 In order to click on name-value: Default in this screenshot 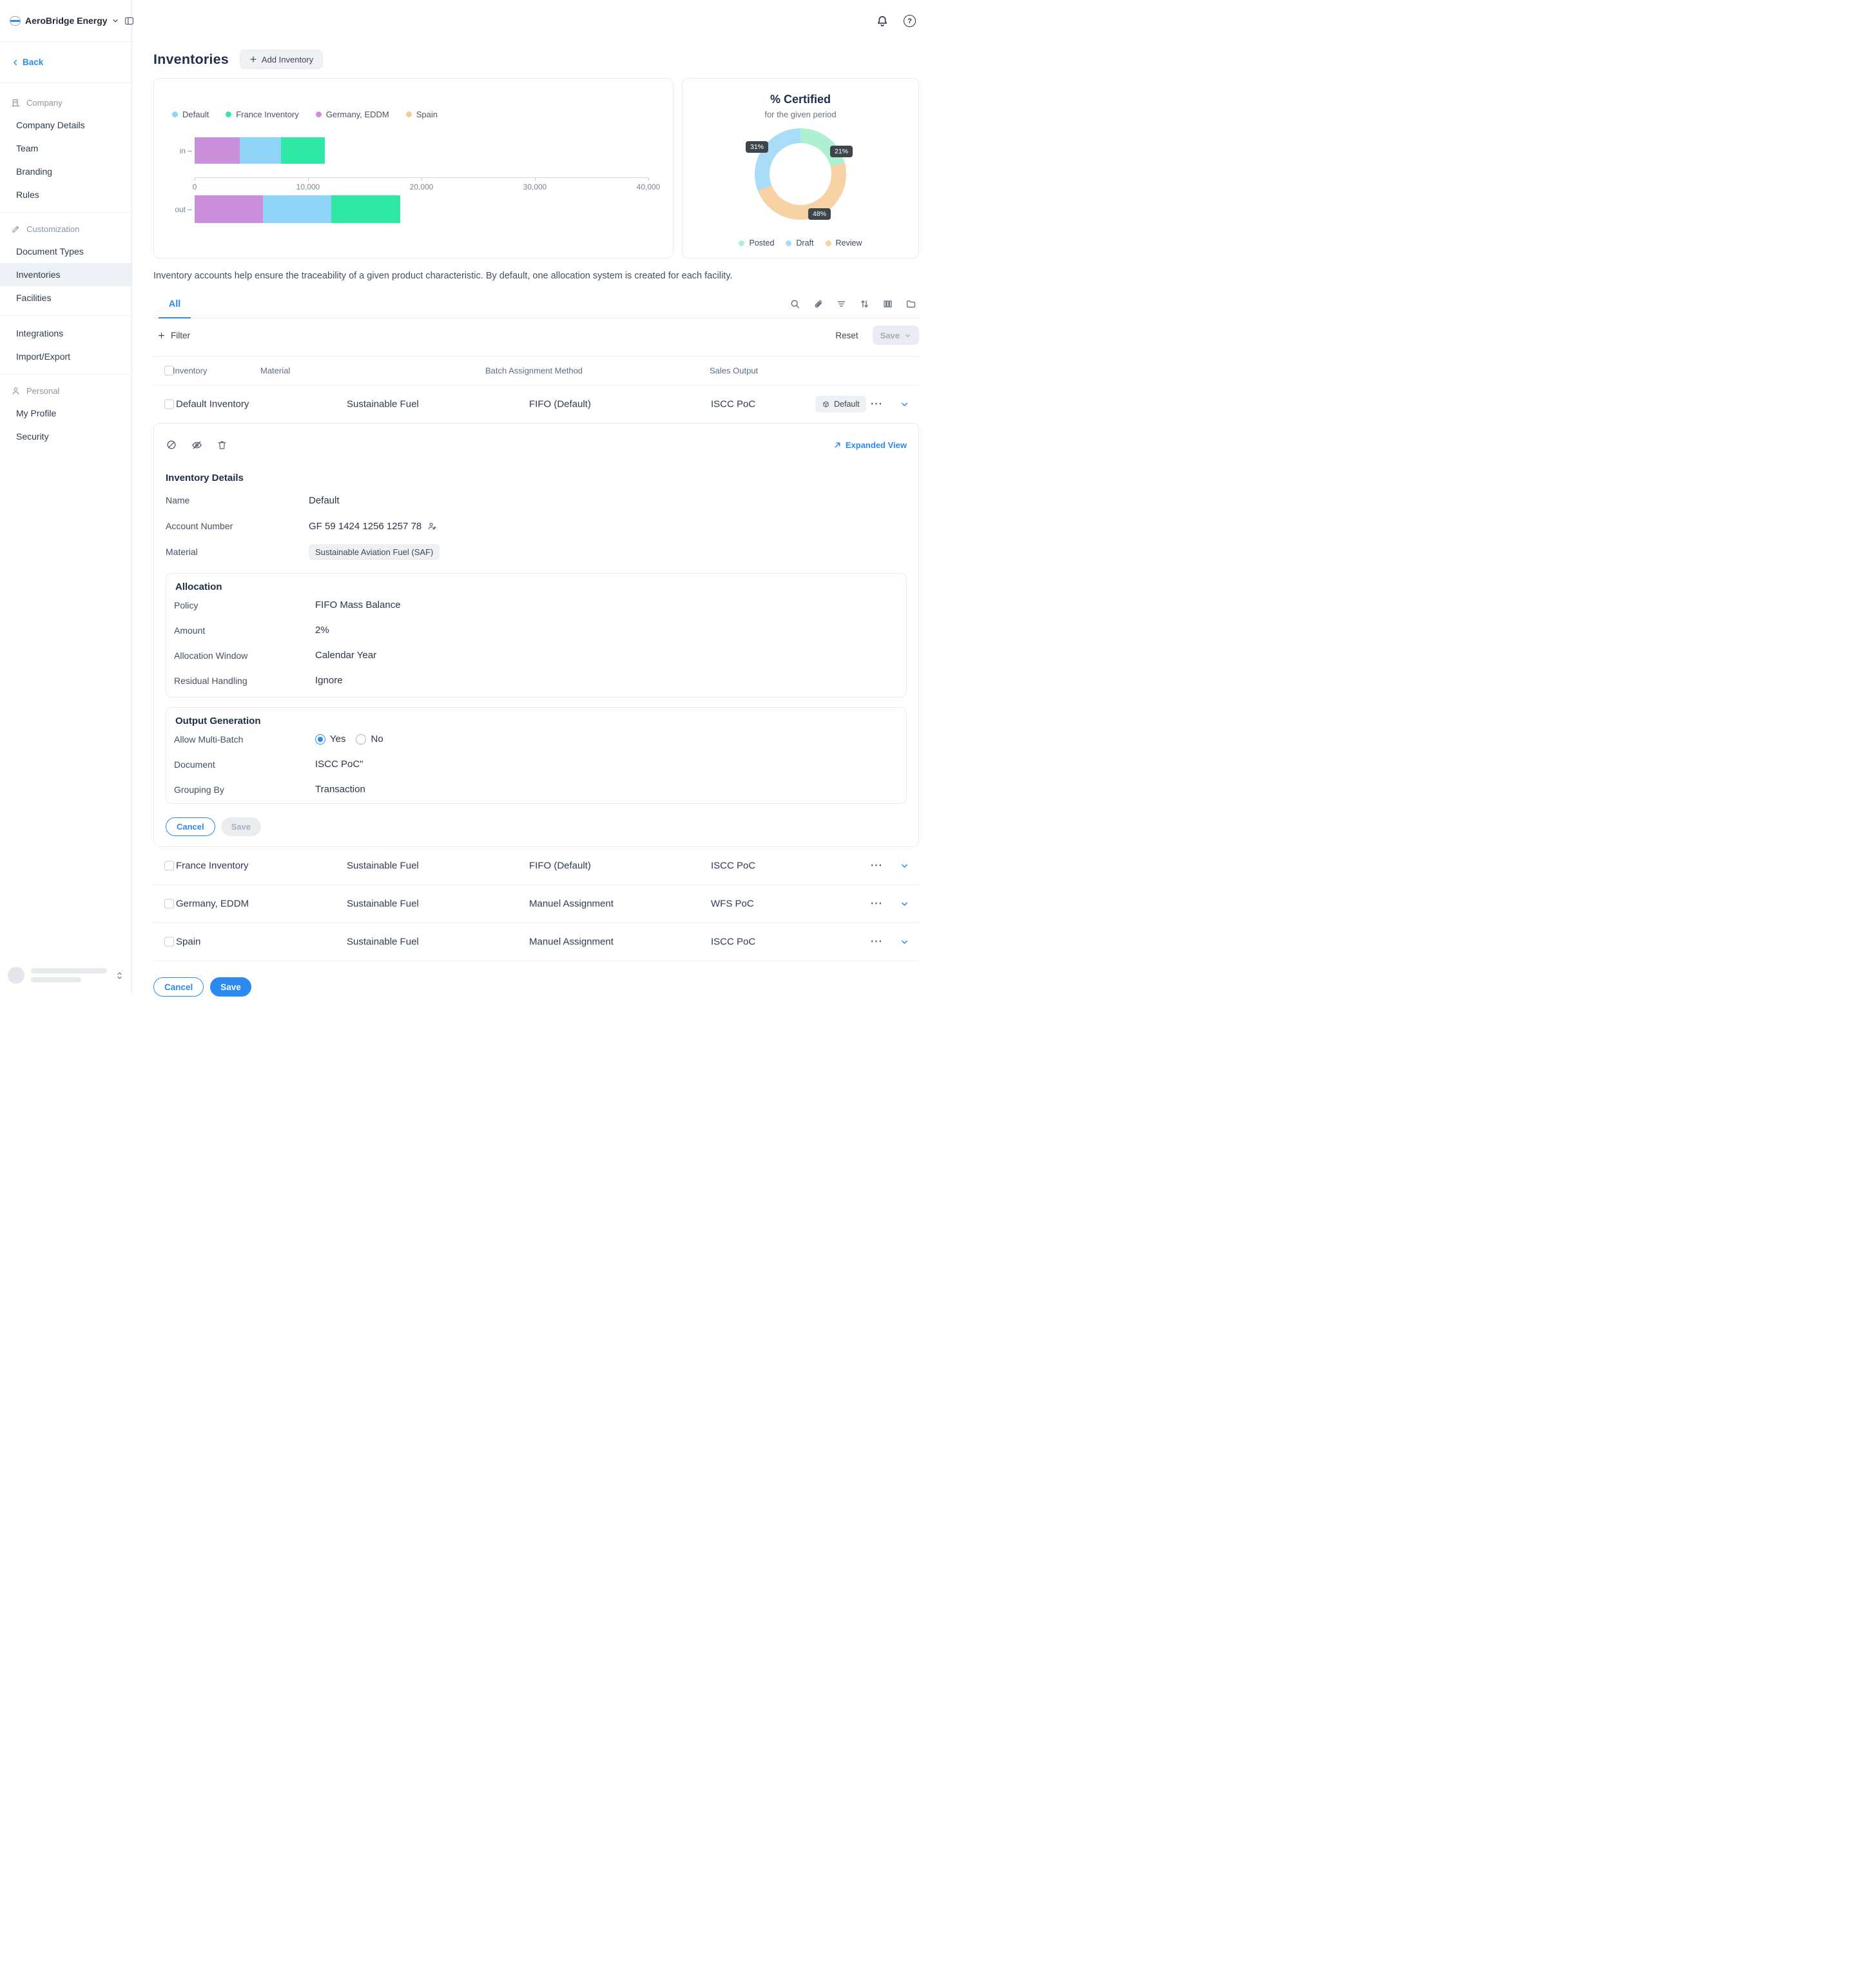, I will do `click(324, 500)`.